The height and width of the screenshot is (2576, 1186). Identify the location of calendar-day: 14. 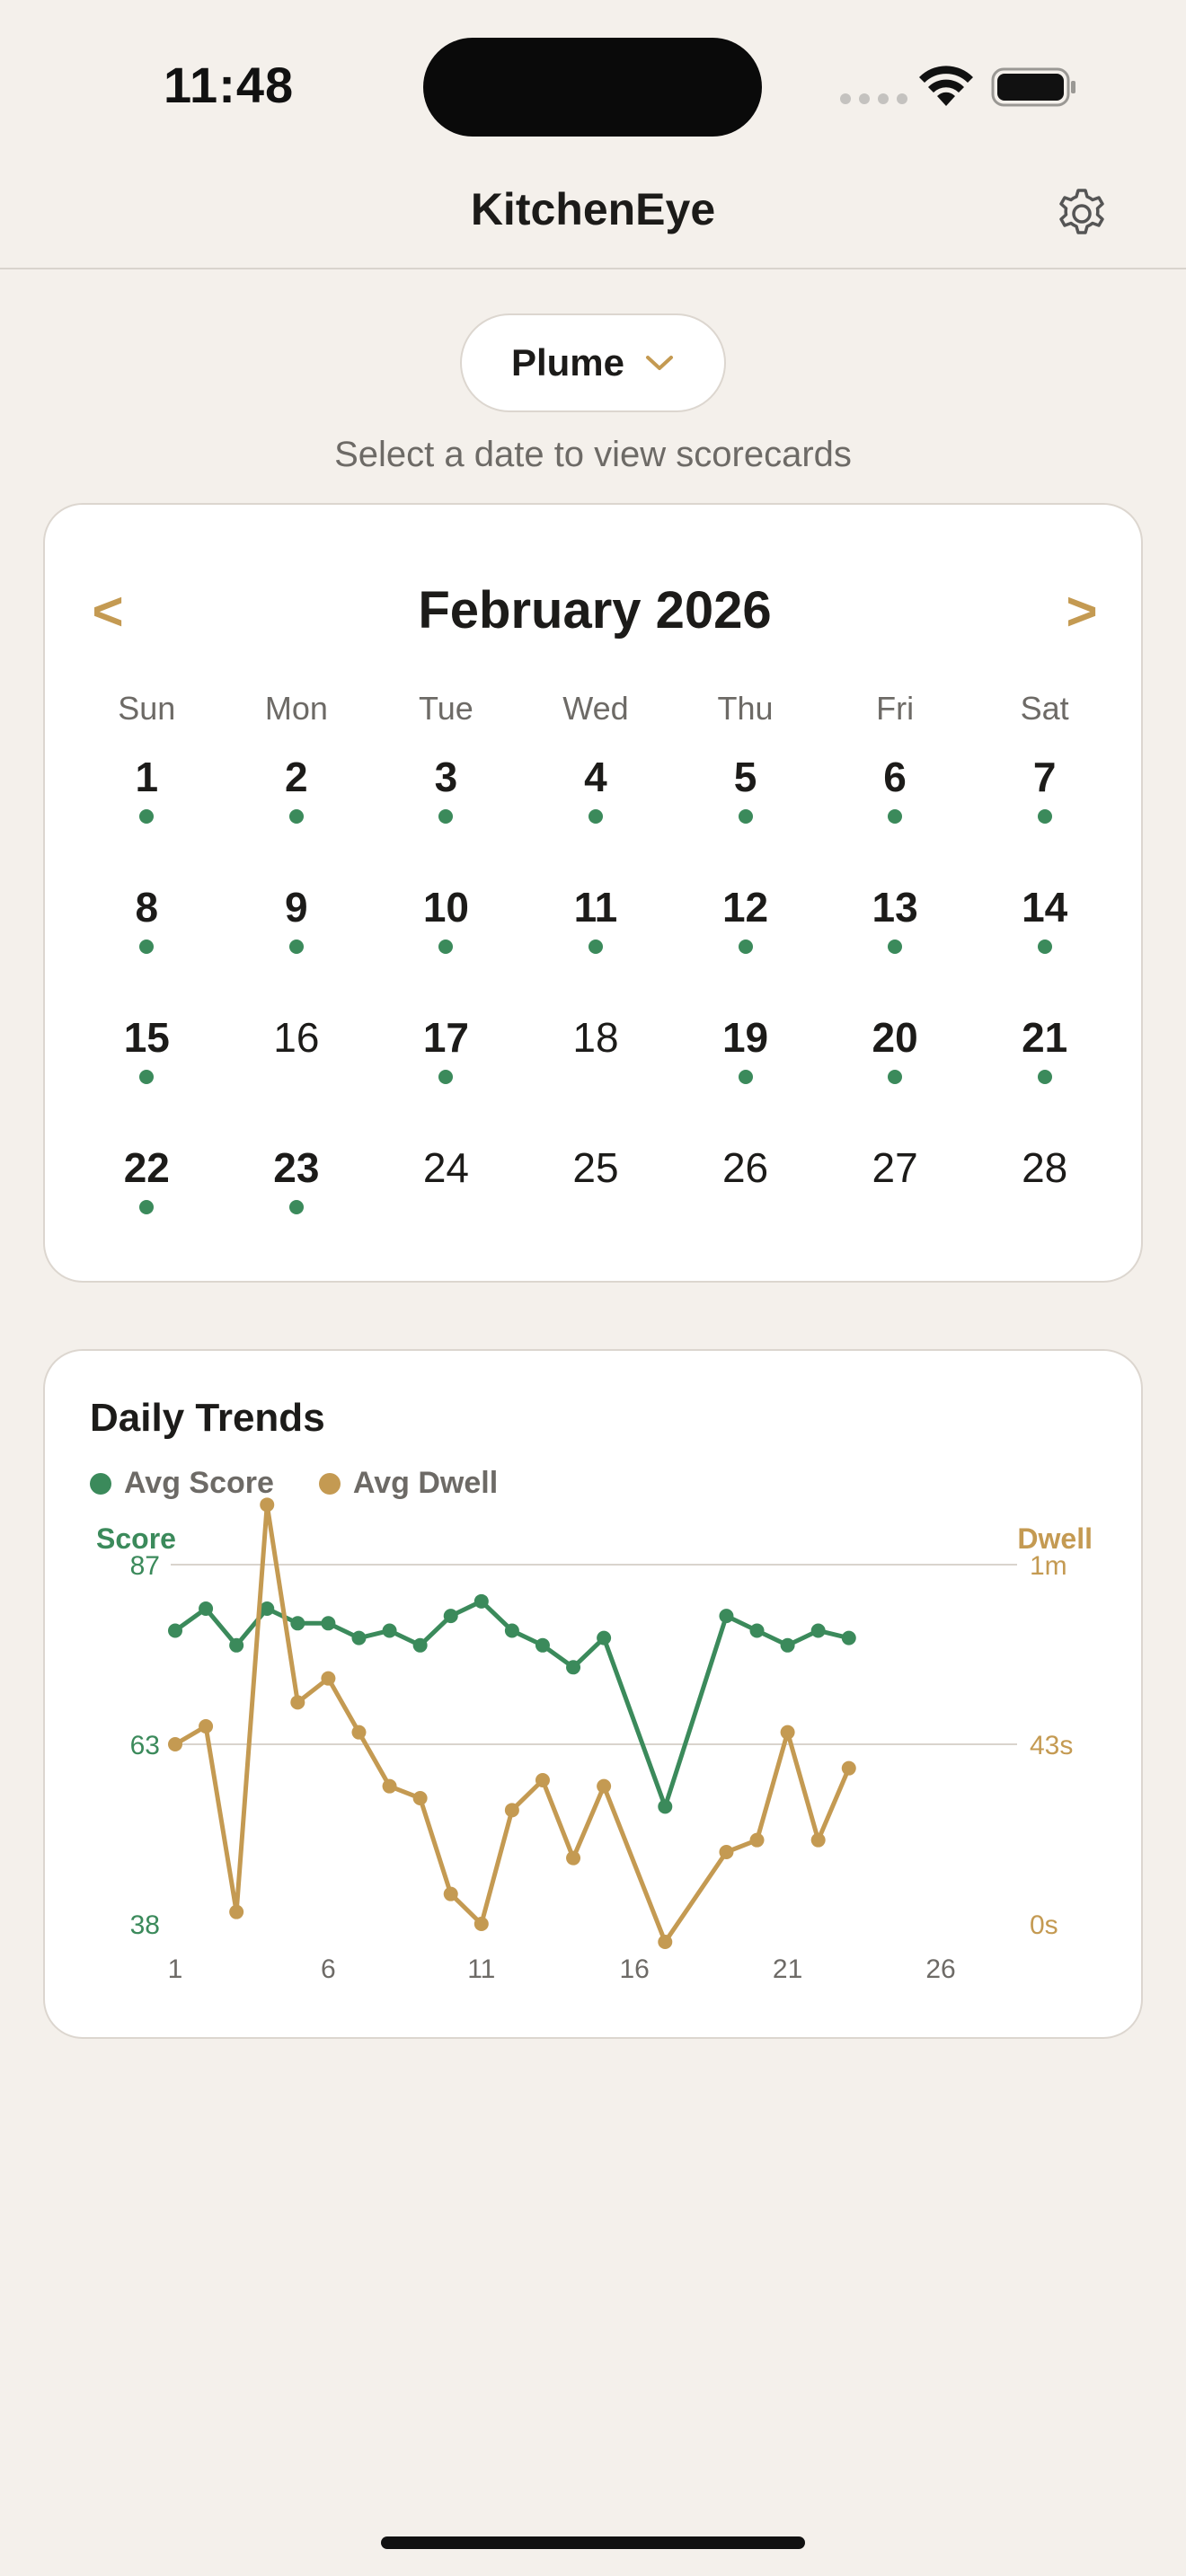
(1044, 950).